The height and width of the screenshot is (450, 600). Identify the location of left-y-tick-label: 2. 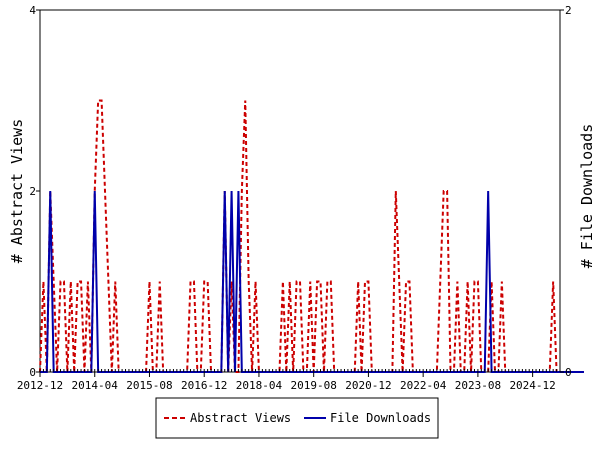
(32, 191).